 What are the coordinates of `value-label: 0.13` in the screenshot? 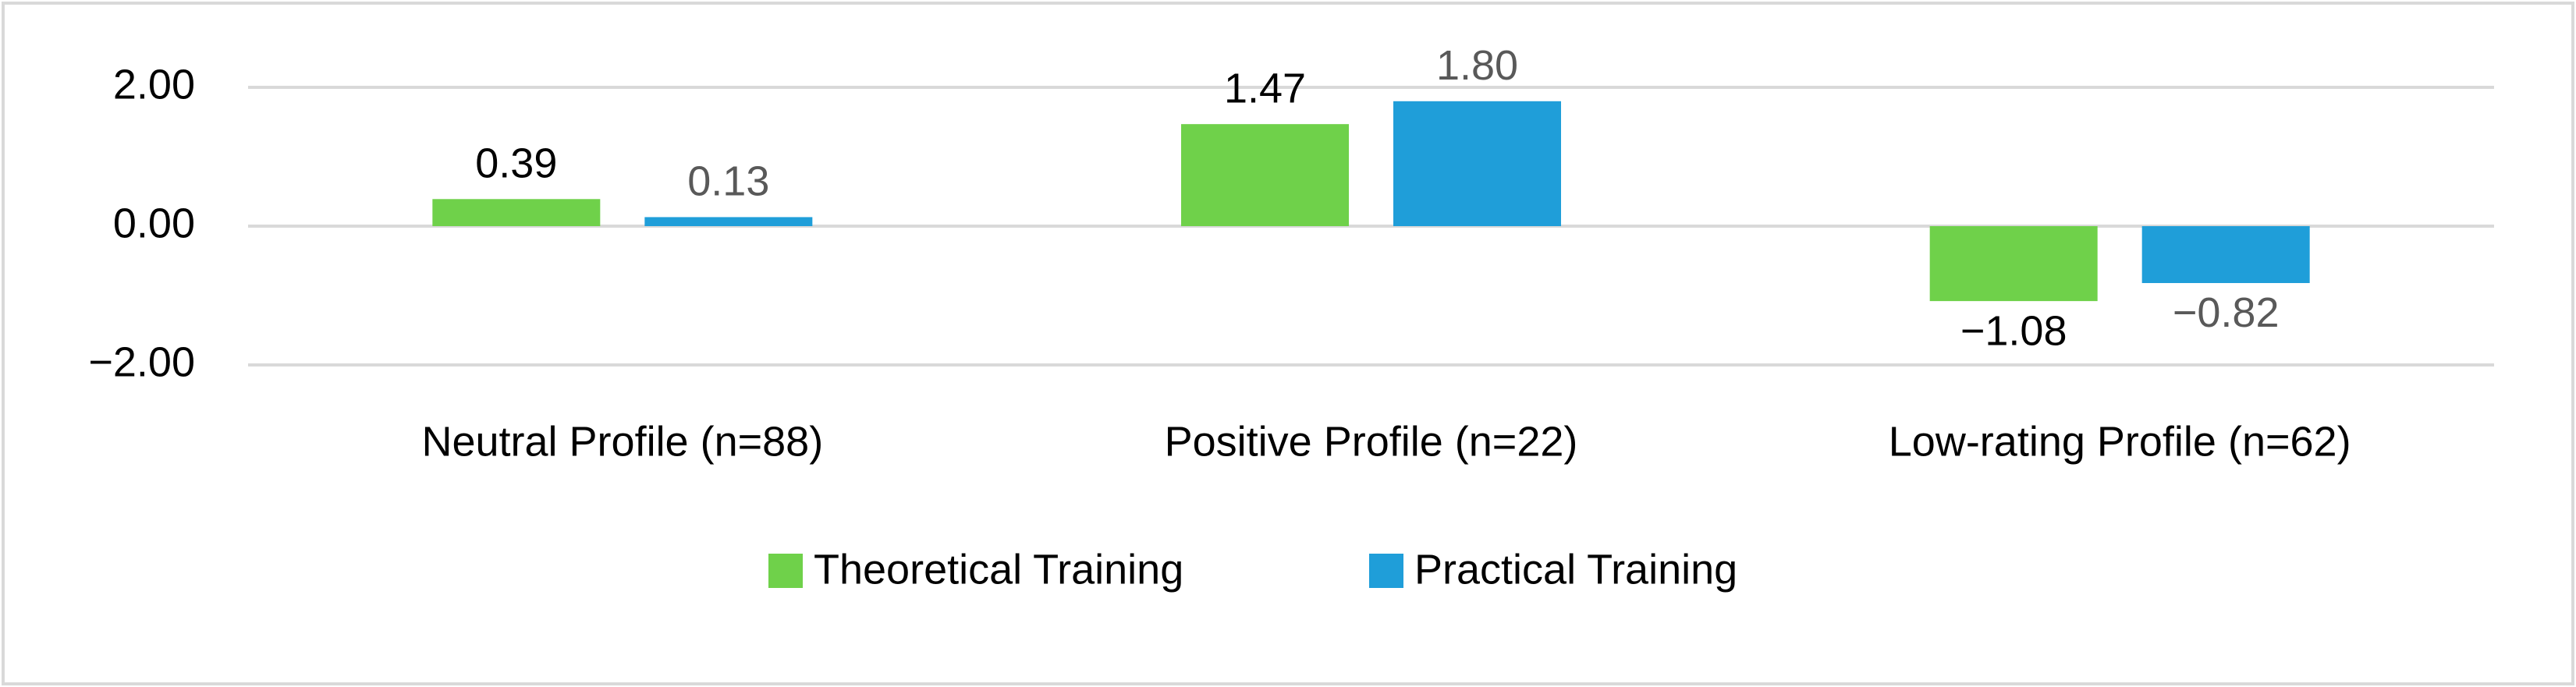 It's located at (728, 181).